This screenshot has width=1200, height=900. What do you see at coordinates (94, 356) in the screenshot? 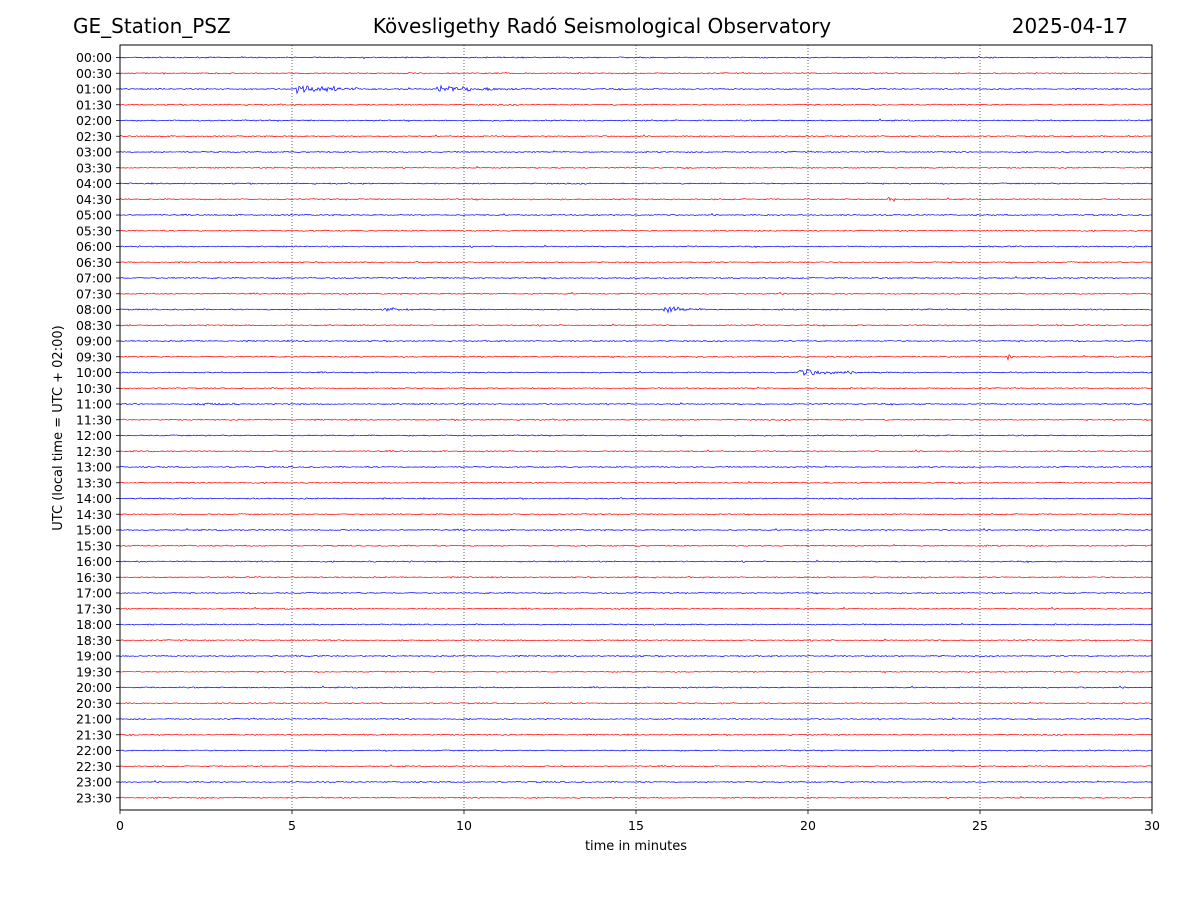
I see `y-tick-label: 09:30` at bounding box center [94, 356].